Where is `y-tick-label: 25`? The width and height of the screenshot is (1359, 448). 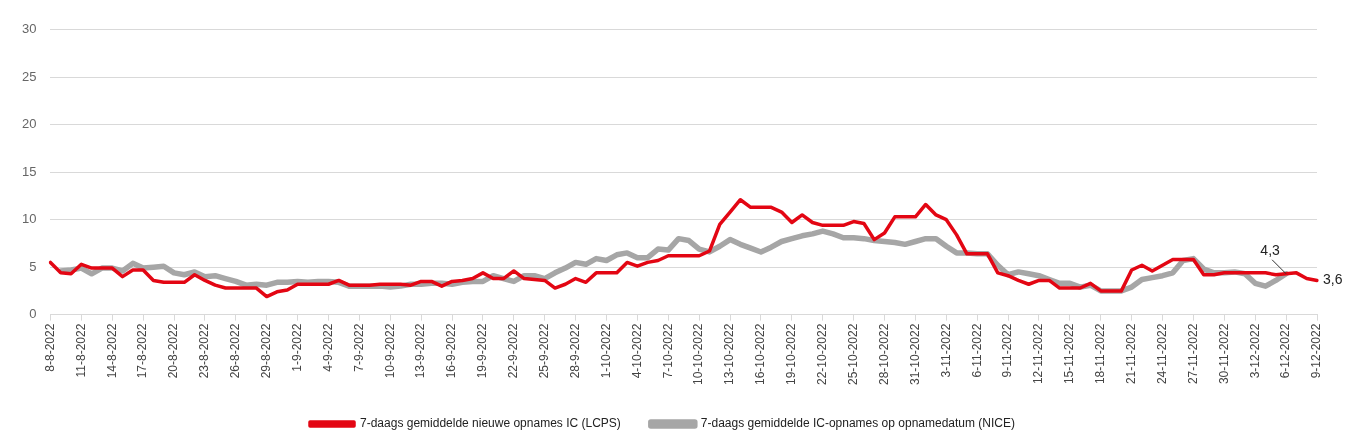 y-tick-label: 25 is located at coordinates (29, 76).